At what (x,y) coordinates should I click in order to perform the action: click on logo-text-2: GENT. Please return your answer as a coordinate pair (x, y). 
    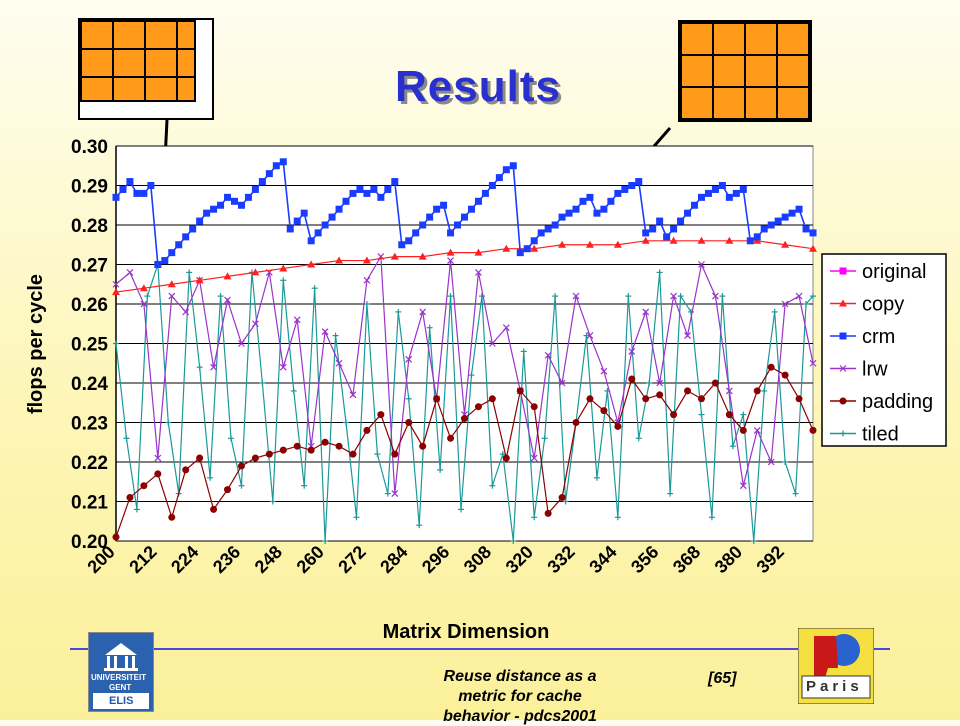
    Looking at the image, I should click on (120, 687).